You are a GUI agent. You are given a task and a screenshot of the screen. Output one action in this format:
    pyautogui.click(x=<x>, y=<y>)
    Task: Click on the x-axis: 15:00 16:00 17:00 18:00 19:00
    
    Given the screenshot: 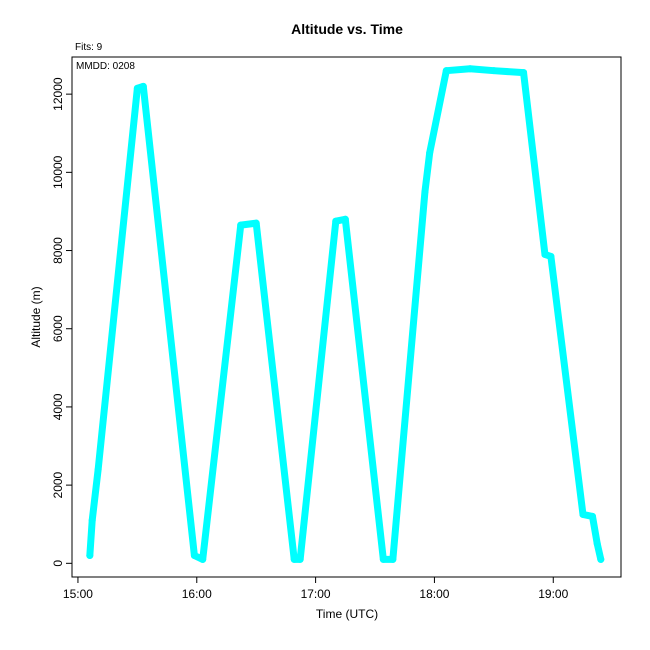 What is the action you would take?
    pyautogui.click(x=316, y=589)
    